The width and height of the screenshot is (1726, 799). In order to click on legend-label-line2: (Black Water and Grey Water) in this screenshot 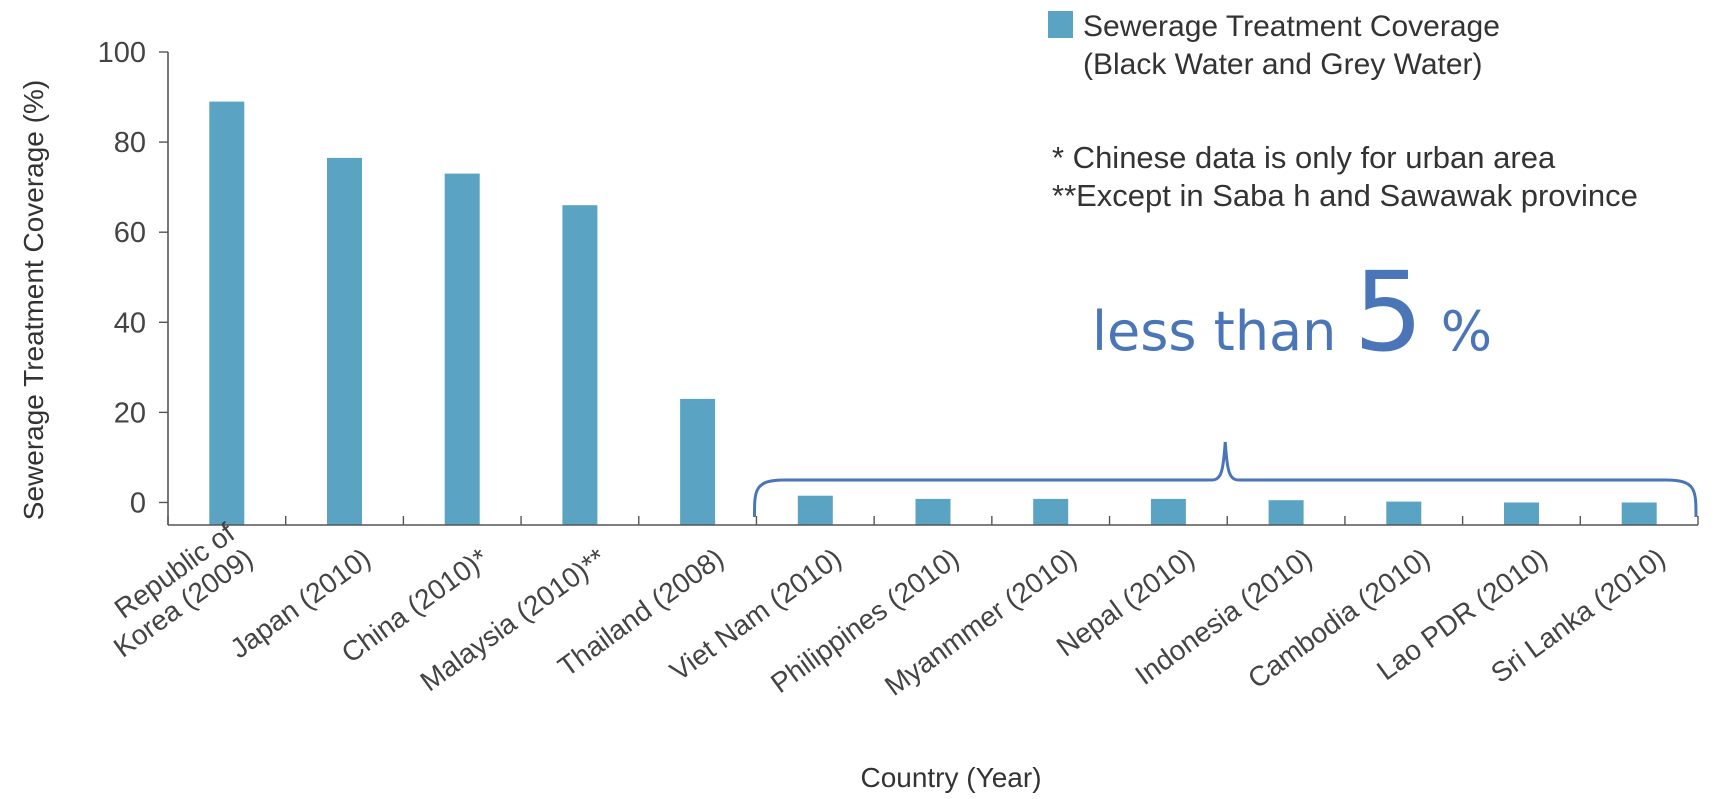, I will do `click(1283, 64)`.